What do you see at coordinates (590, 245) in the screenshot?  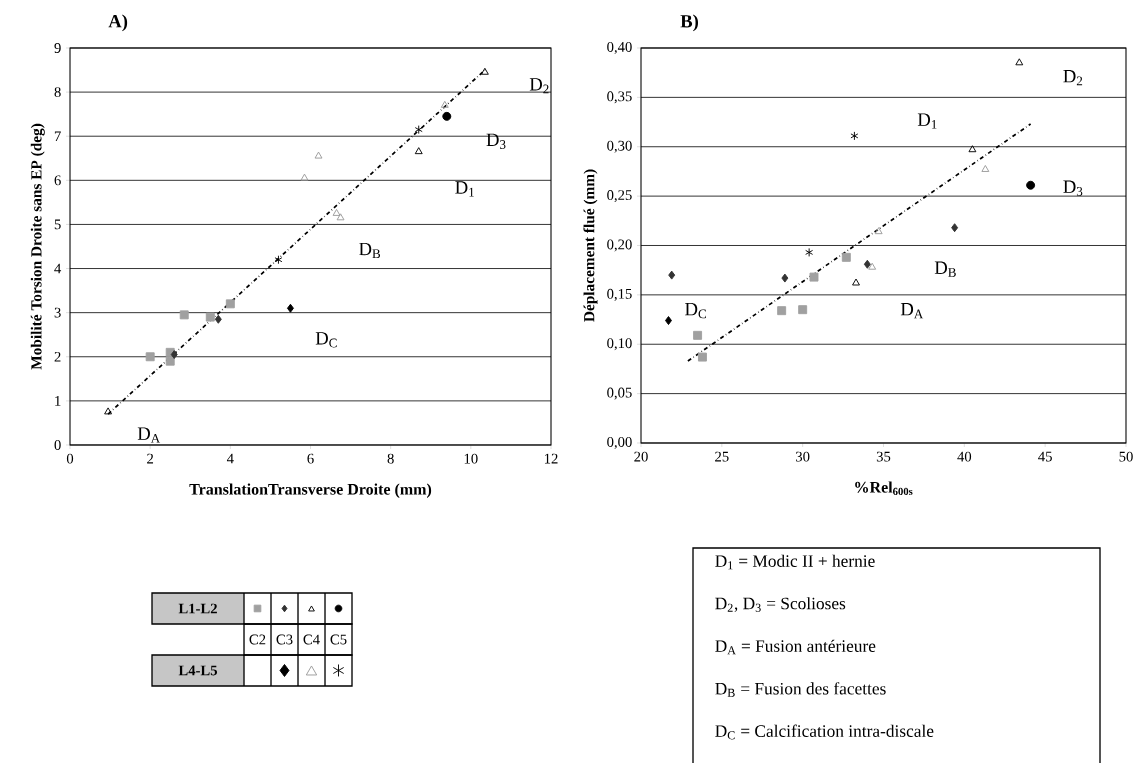 I see `y-axis-title: Déplacement flué (mm)` at bounding box center [590, 245].